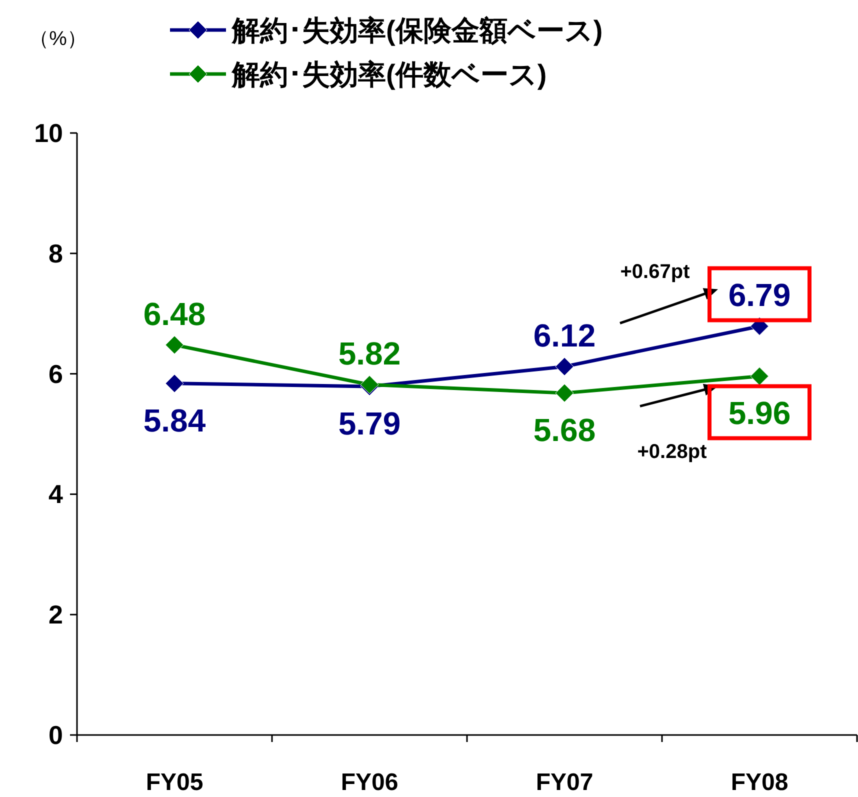 This screenshot has height=797, width=858. I want to click on y-axis-title: （%）, so click(58, 39).